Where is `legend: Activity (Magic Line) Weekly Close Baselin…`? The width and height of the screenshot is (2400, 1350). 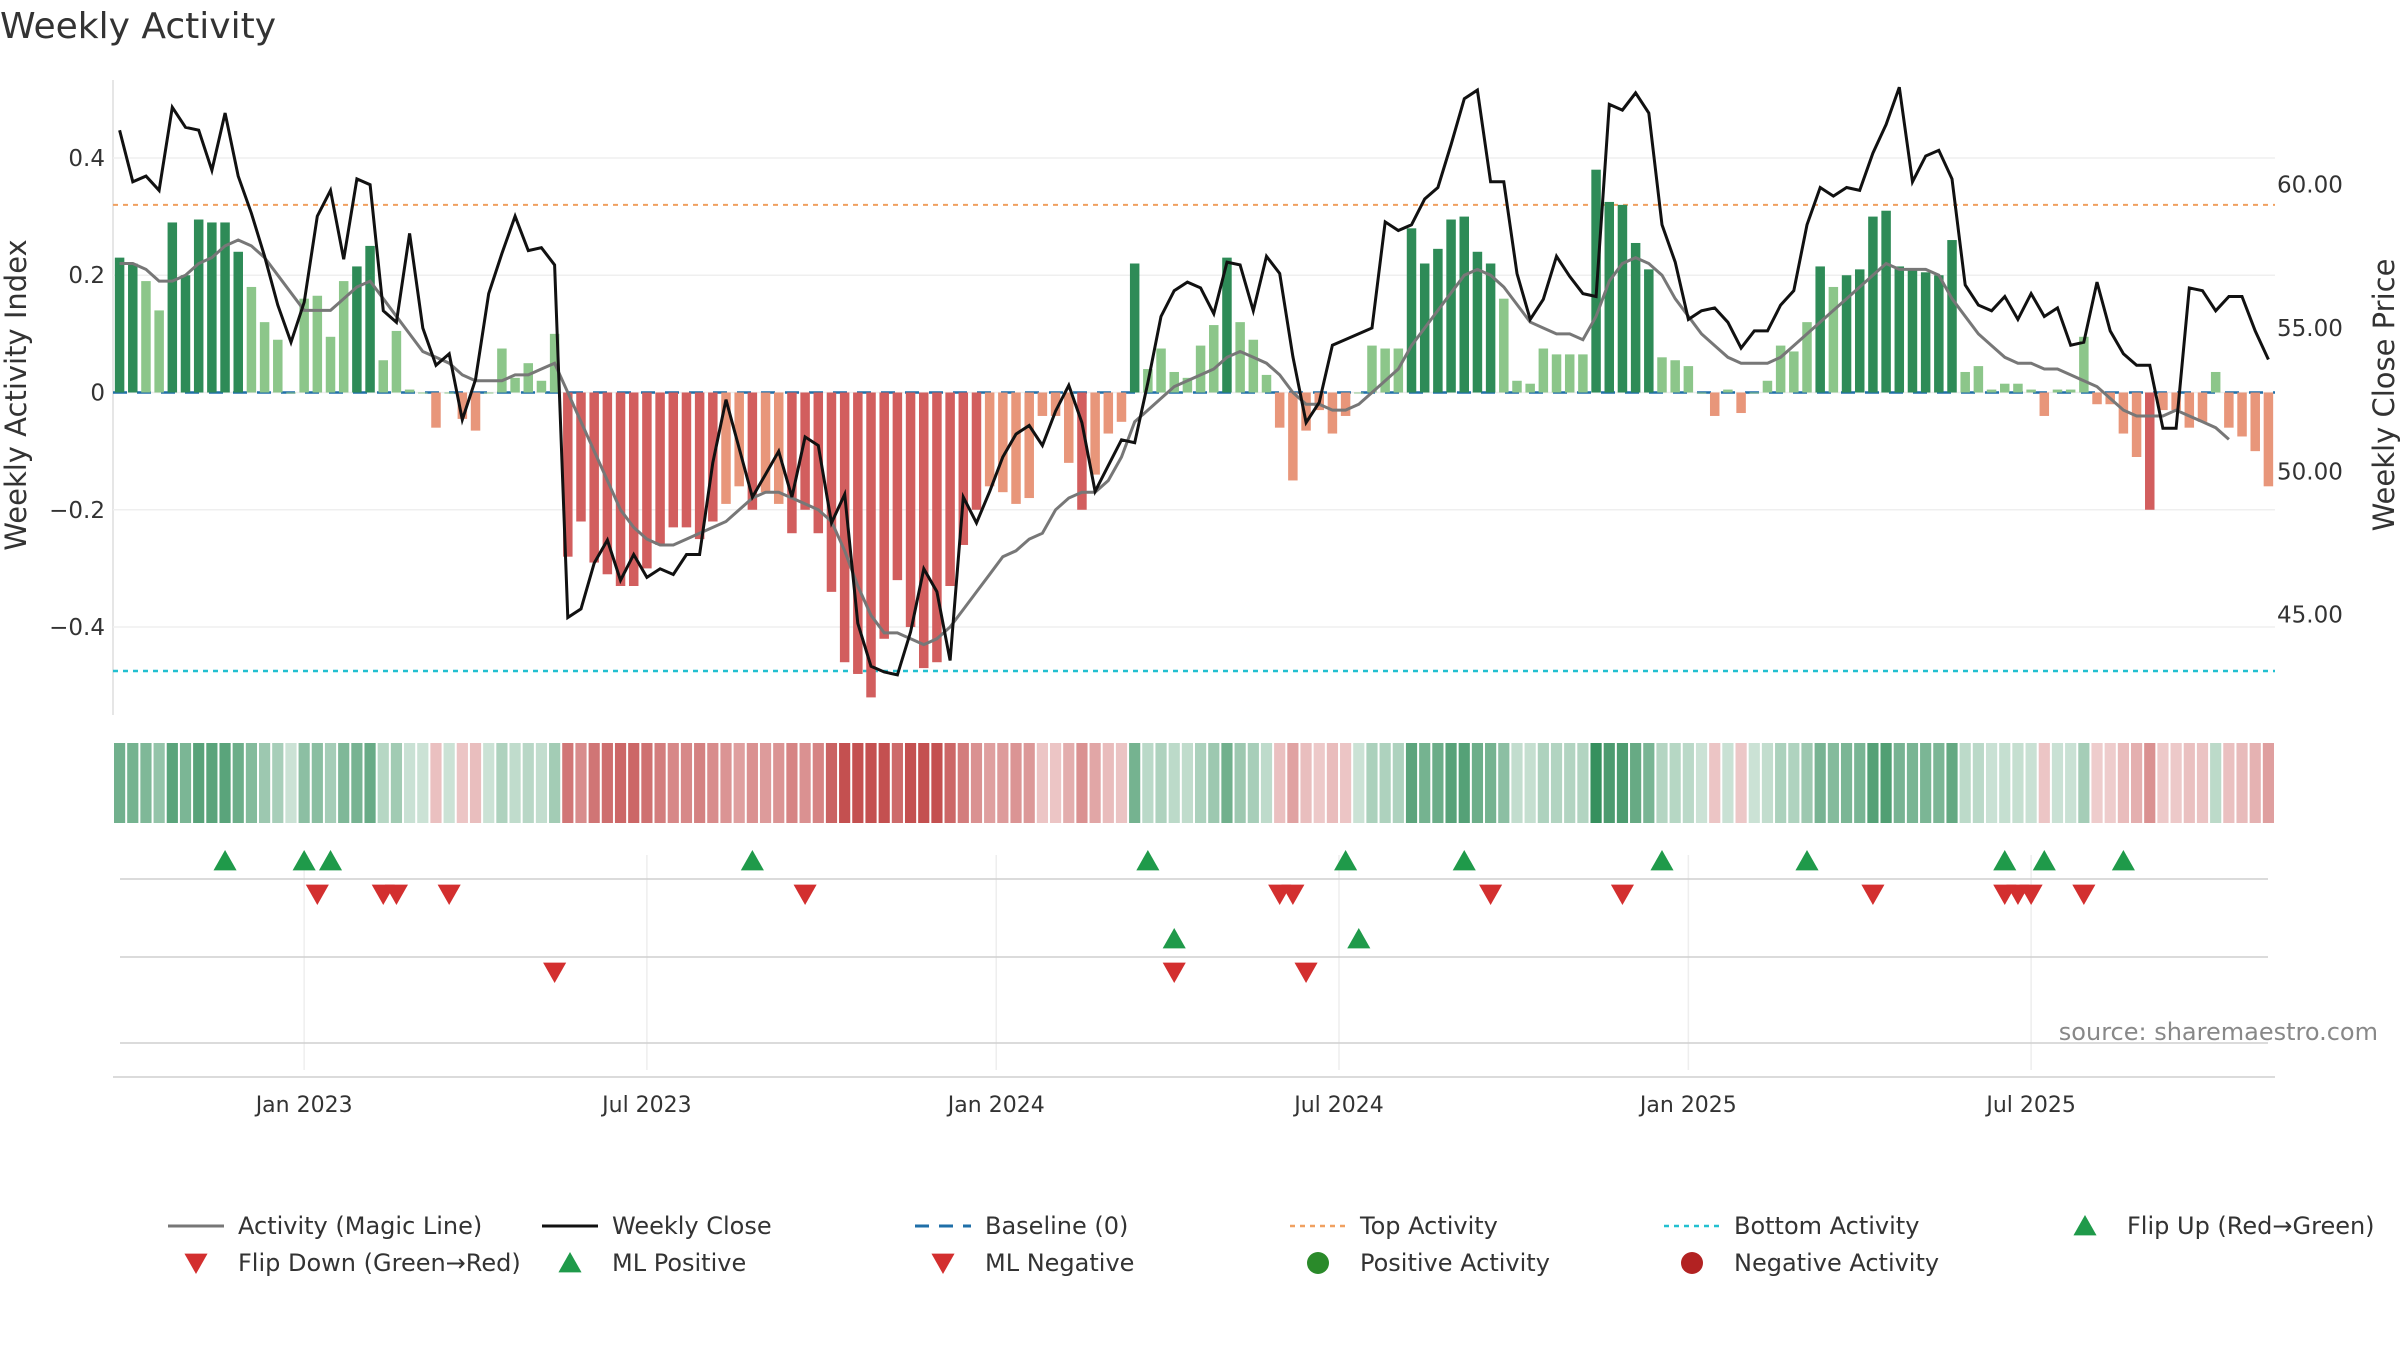
legend: Activity (Magic Line) Weekly Close Baselin… is located at coordinates (1271, 1244).